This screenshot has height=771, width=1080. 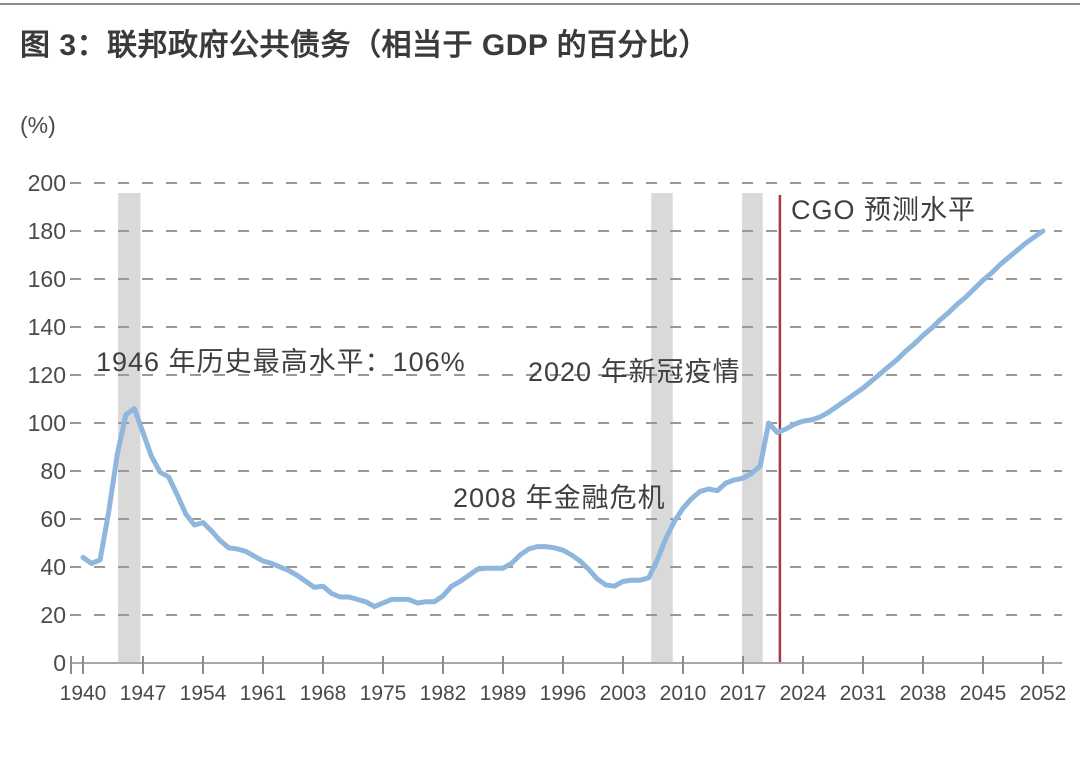 What do you see at coordinates (47, 375) in the screenshot?
I see `y-tick-label: 120` at bounding box center [47, 375].